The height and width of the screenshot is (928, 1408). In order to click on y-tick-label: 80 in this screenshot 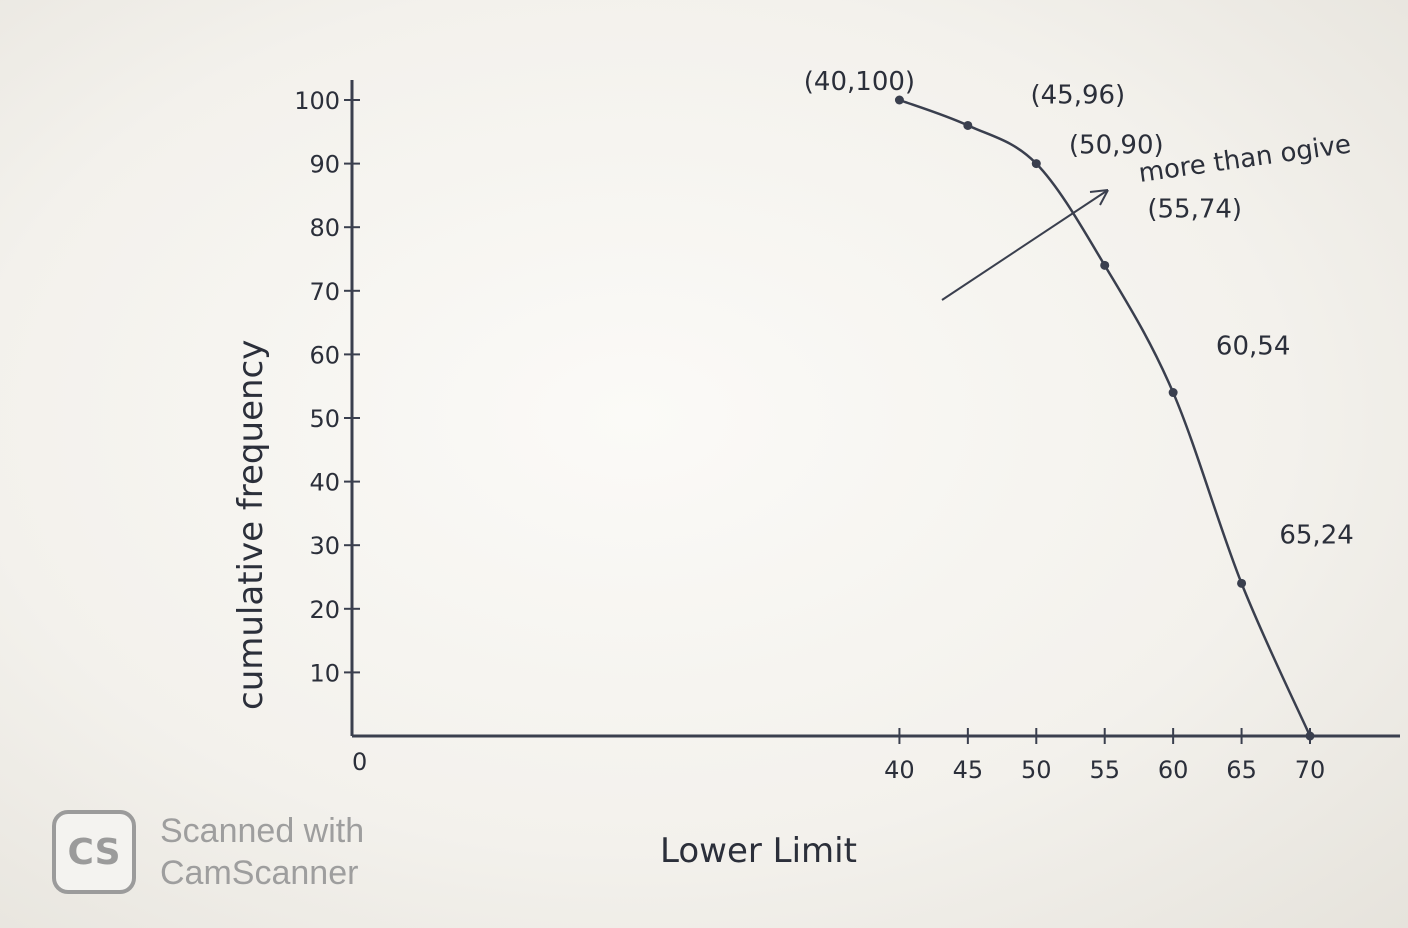, I will do `click(324, 228)`.